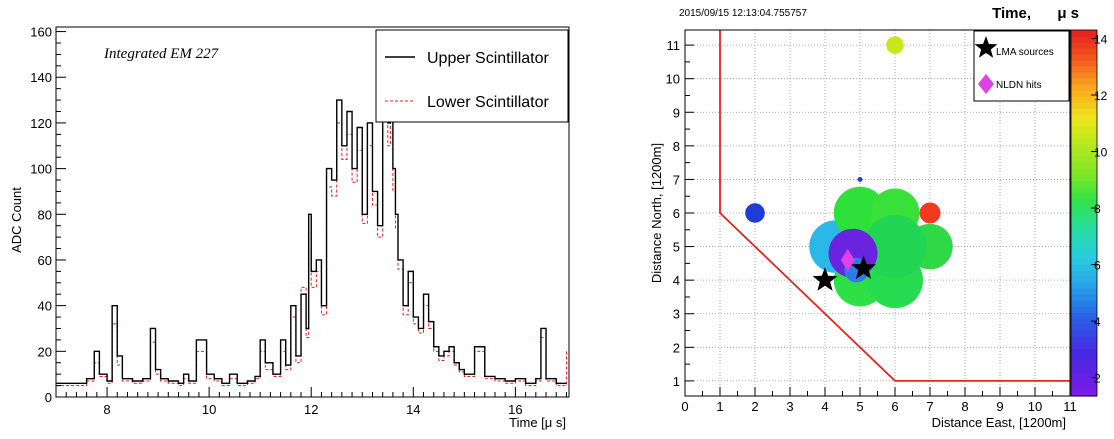 This screenshot has height=439, width=1114. Describe the element at coordinates (41, 77) in the screenshot. I see `y-tick-label: 140` at that location.